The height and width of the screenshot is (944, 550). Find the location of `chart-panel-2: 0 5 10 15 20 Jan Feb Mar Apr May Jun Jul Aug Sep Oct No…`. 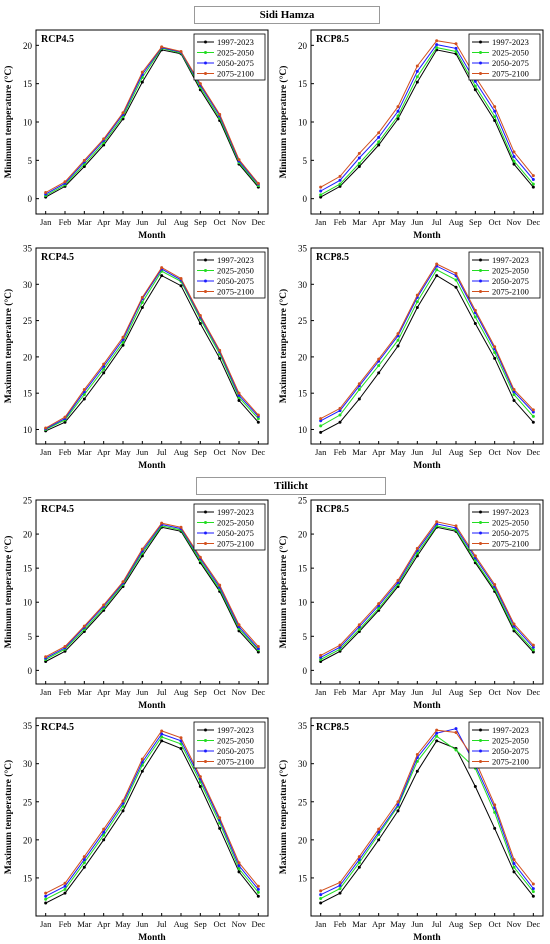

chart-panel-2: 0 5 10 15 20 Jan Feb Mar Apr May Jun Jul Aug Sep Oct No… is located at coordinates (411, 135).